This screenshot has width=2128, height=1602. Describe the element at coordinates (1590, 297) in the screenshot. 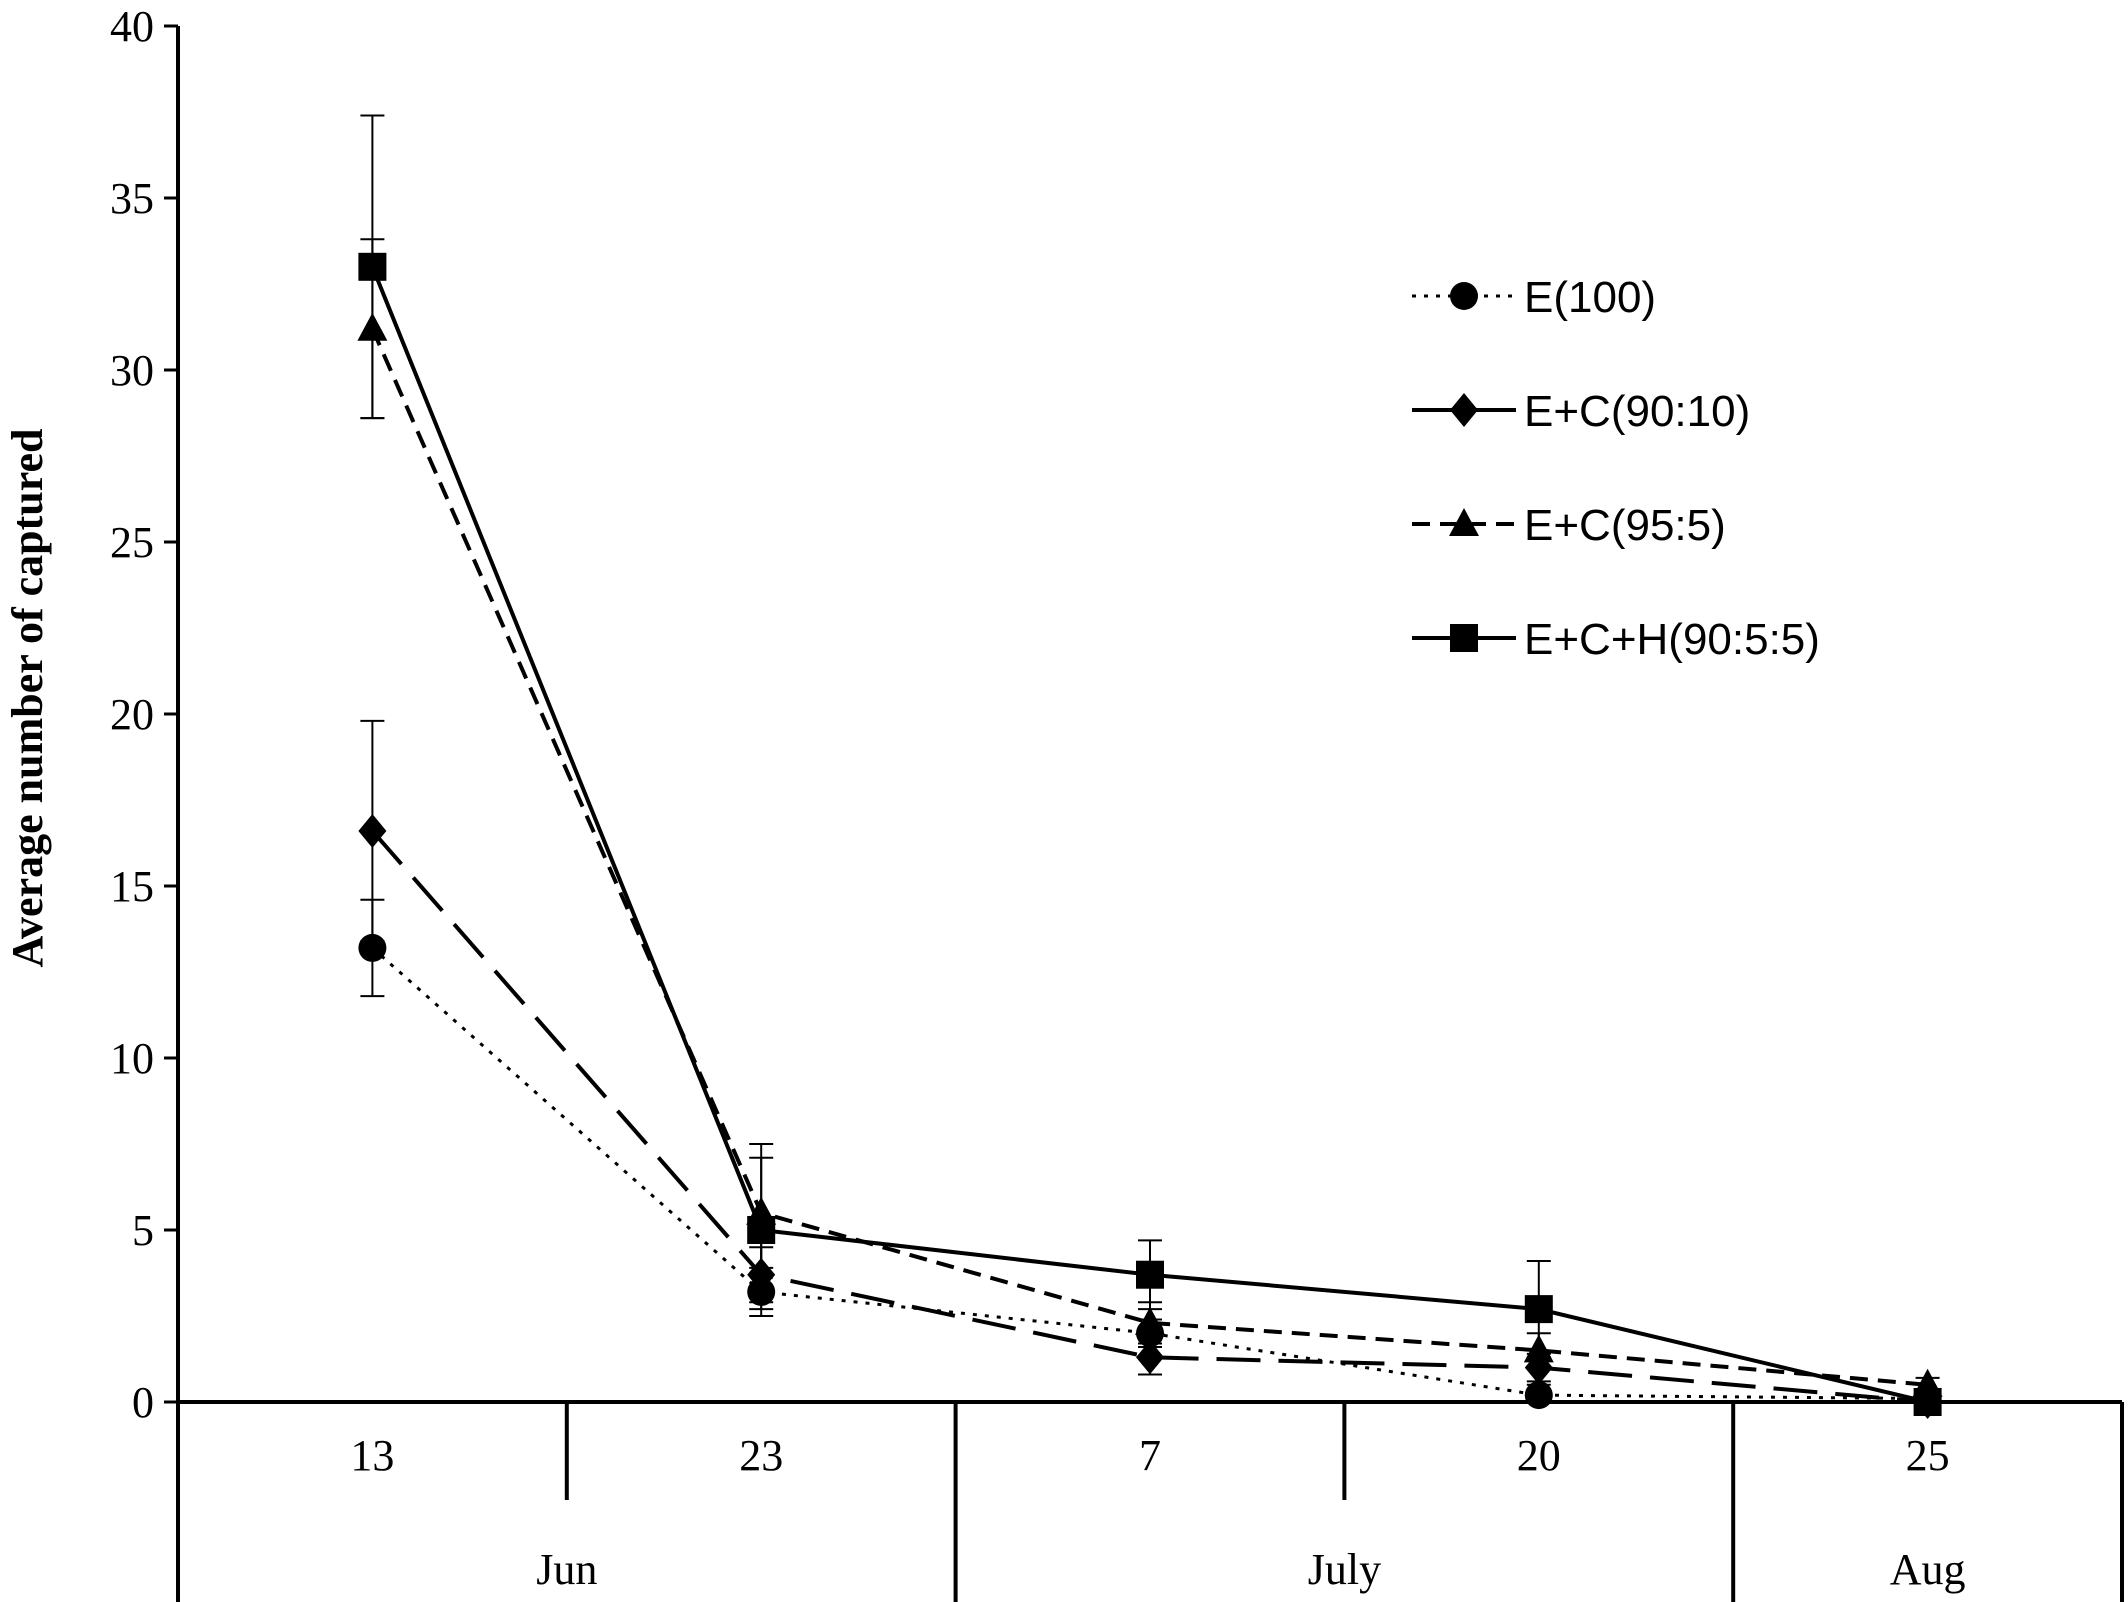

I see `legend-label: E(100)` at that location.